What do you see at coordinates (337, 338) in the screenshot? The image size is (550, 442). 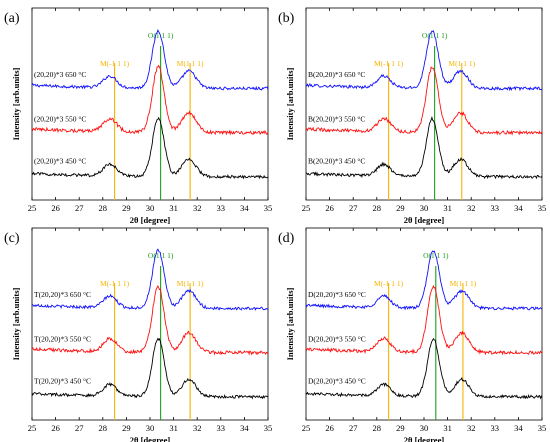 I see `series-label: D(20,20)*3 550 °C` at bounding box center [337, 338].